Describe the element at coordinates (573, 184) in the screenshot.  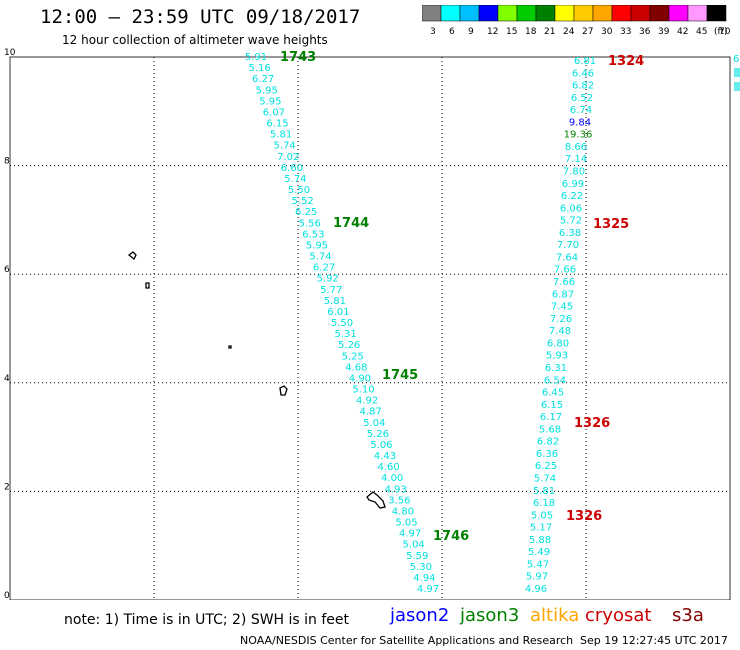
I see `wave-height-value: 6.99` at that location.